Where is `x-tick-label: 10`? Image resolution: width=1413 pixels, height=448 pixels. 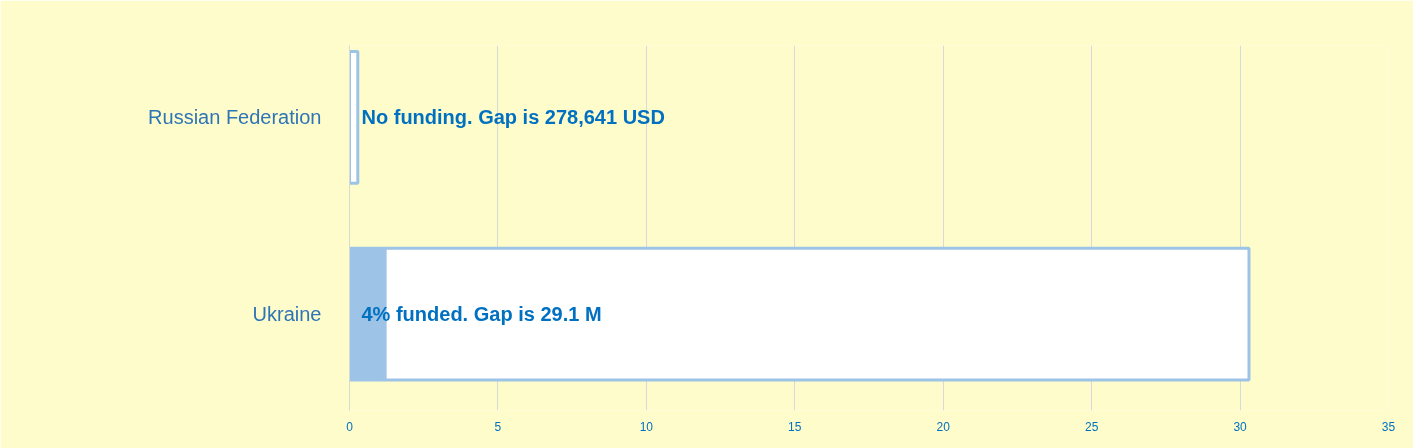
x-tick-label: 10 is located at coordinates (646, 426).